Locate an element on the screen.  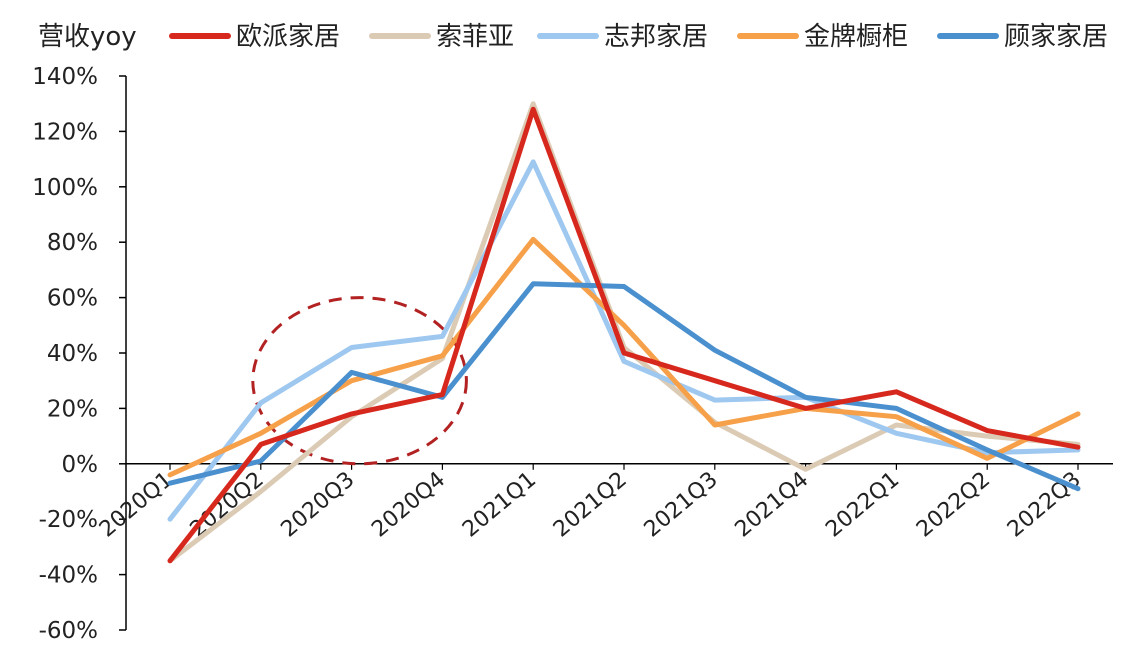
y-tick-label: -60% is located at coordinates (68, 631).